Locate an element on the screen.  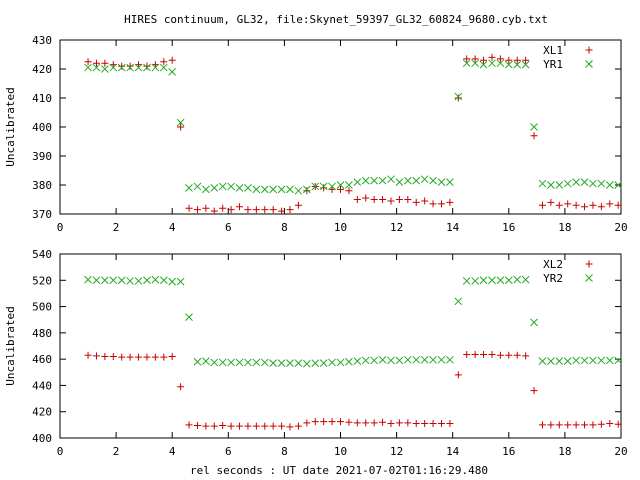
x-tick-label: 18 is located at coordinates (564, 451).